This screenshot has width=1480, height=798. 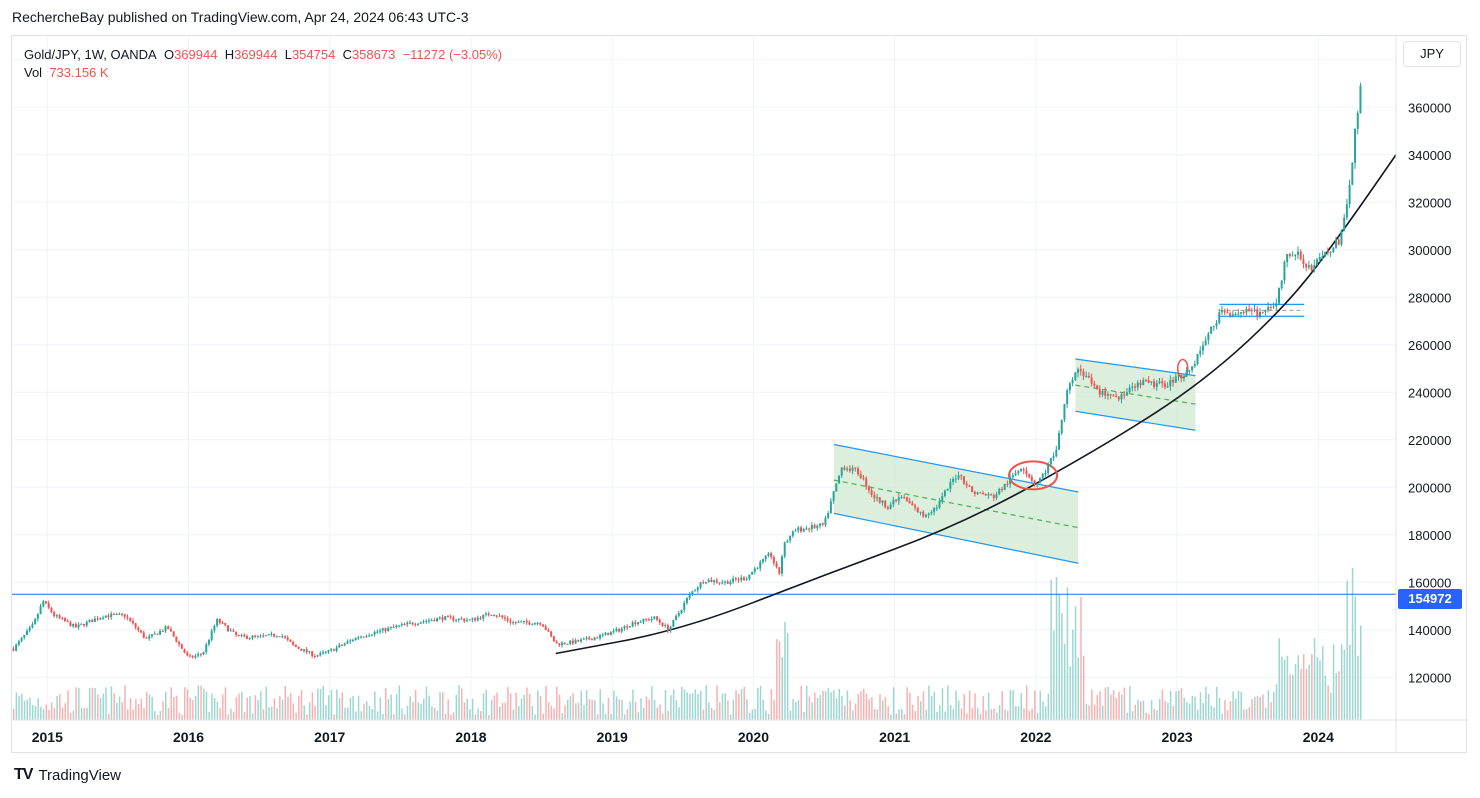 What do you see at coordinates (1430, 599) in the screenshot?
I see `price-tag: 154972` at bounding box center [1430, 599].